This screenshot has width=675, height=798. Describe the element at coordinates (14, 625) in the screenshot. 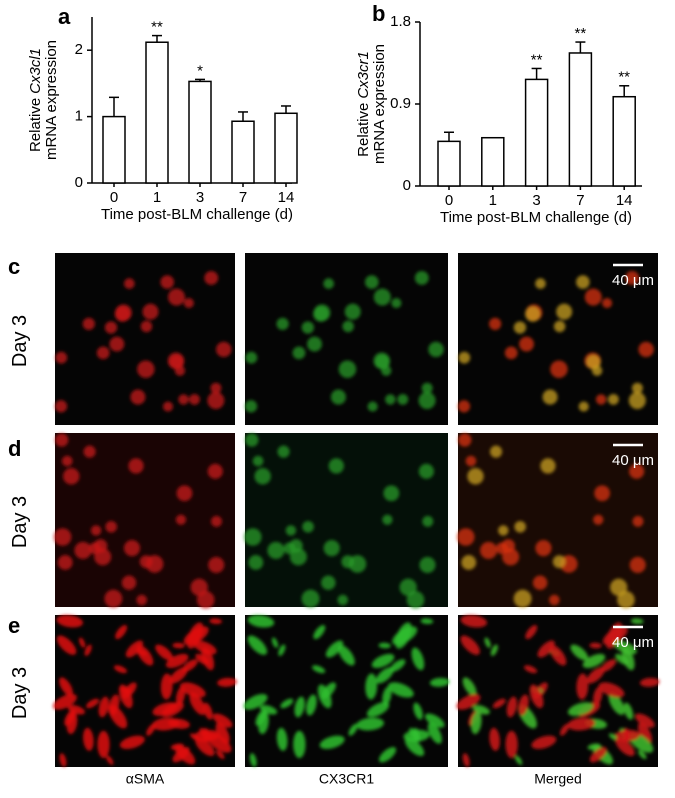

I see `panel-label: e` at that location.